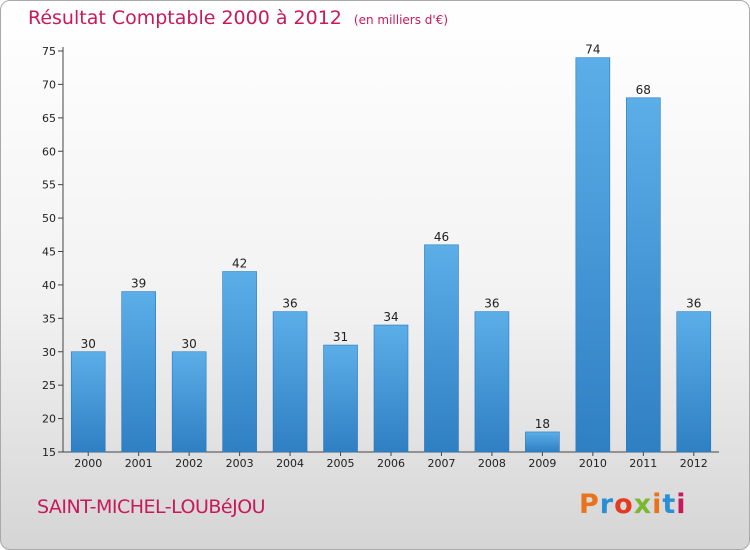 This screenshot has width=750, height=550. Describe the element at coordinates (49, 218) in the screenshot. I see `y-tick-label: 50` at that location.